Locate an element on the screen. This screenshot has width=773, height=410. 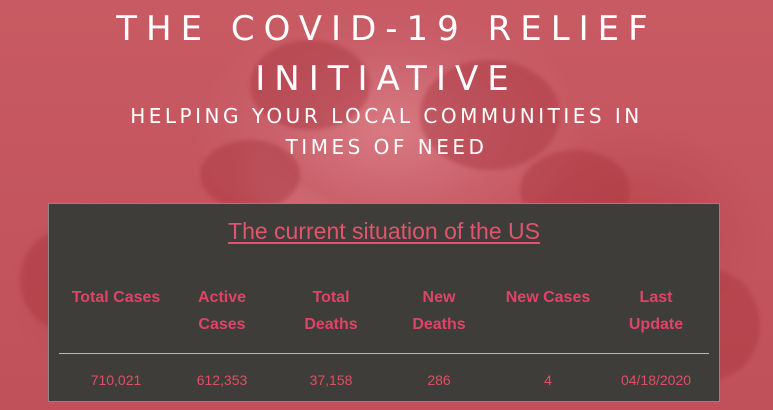
header-total-deaths-label-2: Deaths is located at coordinates (331, 324).